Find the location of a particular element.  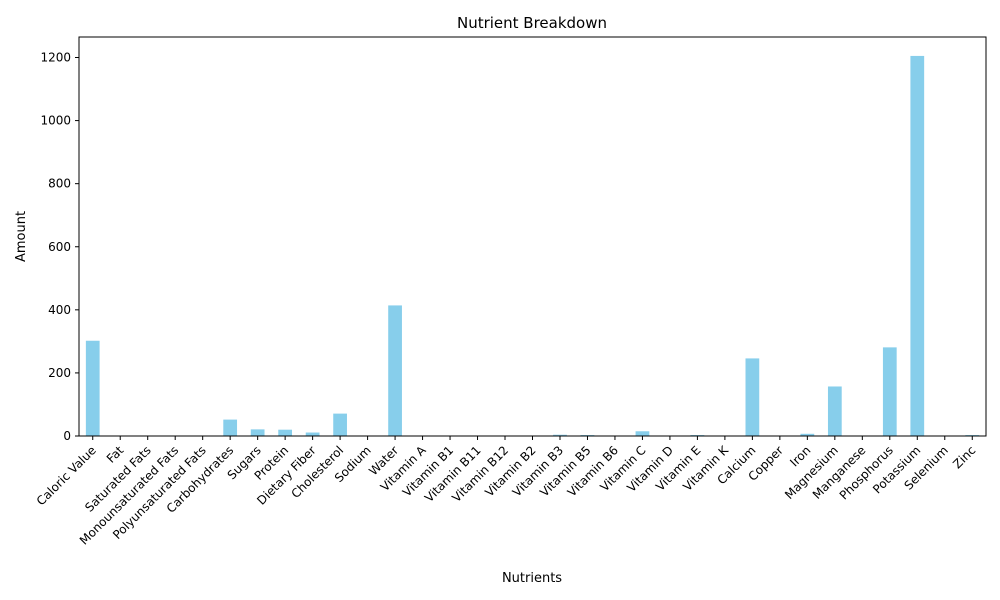

bar-cholesterol is located at coordinates (340, 424).